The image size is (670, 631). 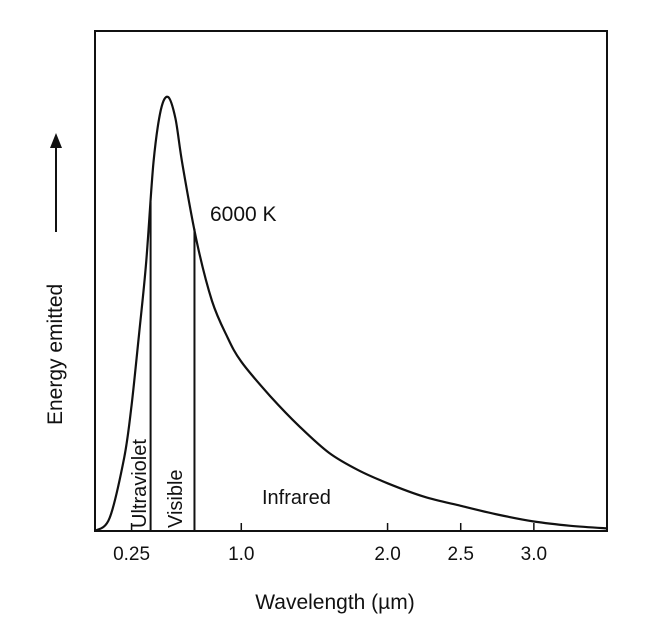 I want to click on region-dividers, so click(x=172, y=366).